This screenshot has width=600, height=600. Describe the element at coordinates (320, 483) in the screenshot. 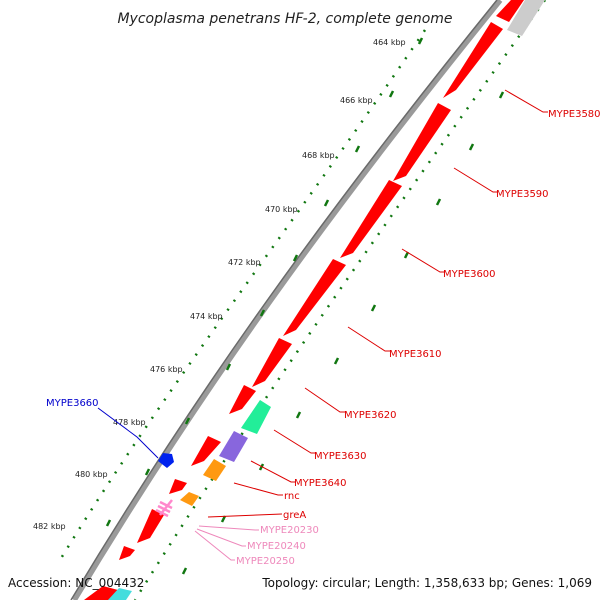

I see `gene-label-mype3640: MYPE3640` at that location.